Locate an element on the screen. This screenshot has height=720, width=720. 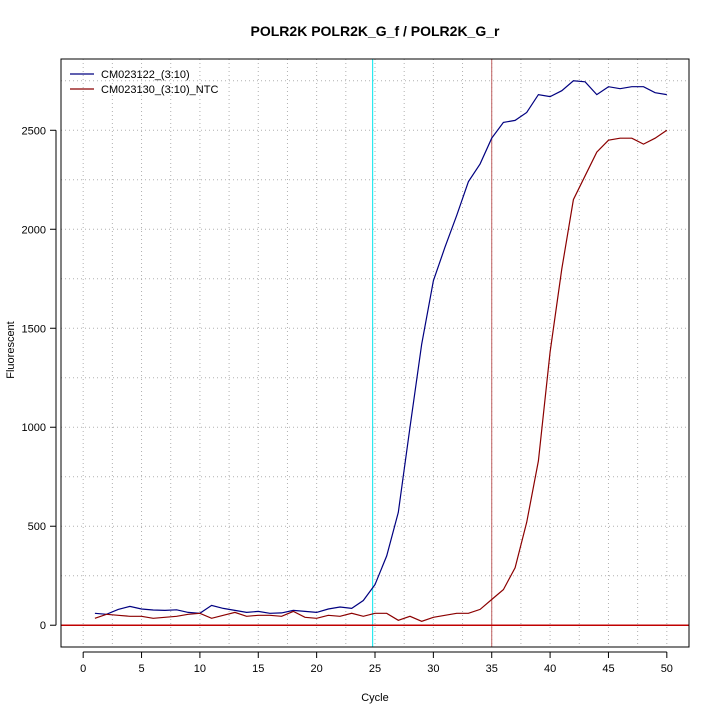
y-tick-label: 1500 is located at coordinates (34, 329).